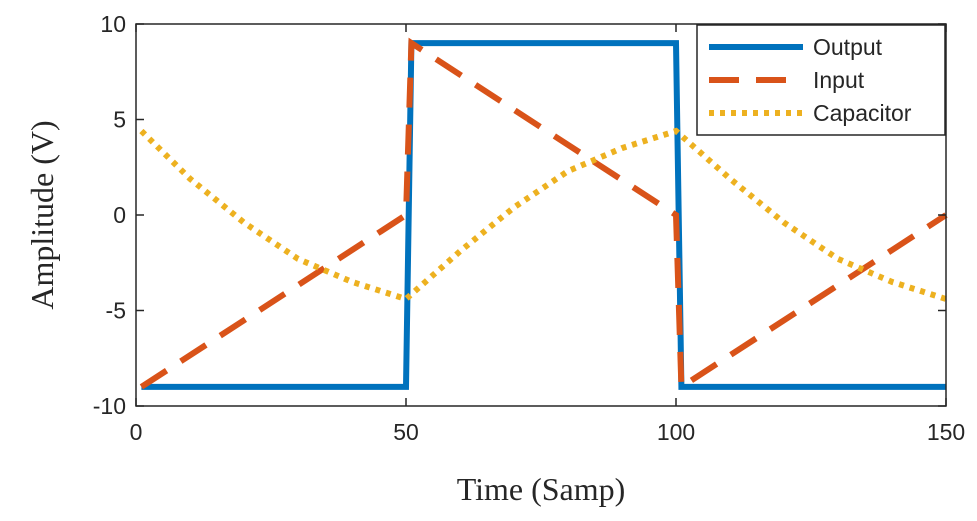 Image resolution: width=977 pixels, height=521 pixels. What do you see at coordinates (946, 432) in the screenshot?
I see `x-tick-label: 150` at bounding box center [946, 432].